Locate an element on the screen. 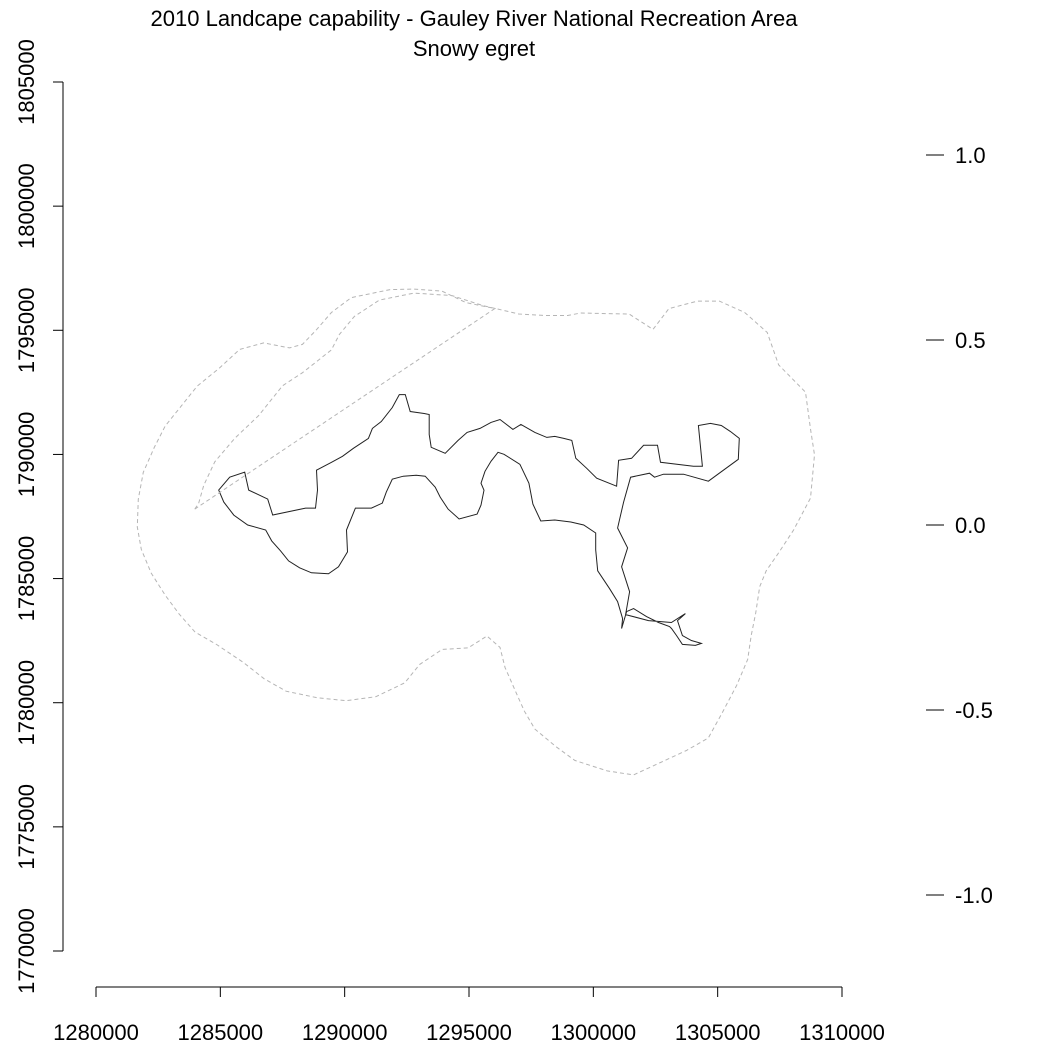 The width and height of the screenshot is (1050, 1050). x-tick-label: 1285000 is located at coordinates (221, 1032).